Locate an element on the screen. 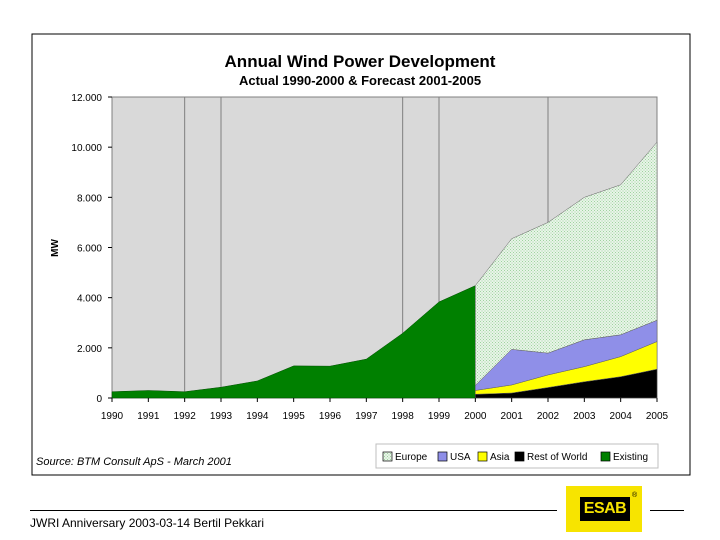 The image size is (720, 540). x-tick-label: 1992 is located at coordinates (185, 416).